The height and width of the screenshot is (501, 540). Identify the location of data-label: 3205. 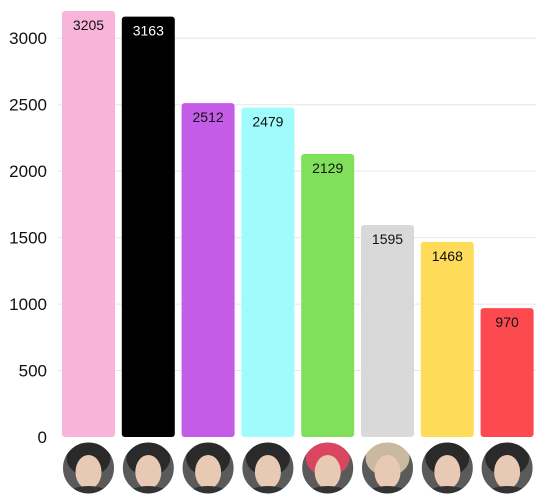
(88, 25).